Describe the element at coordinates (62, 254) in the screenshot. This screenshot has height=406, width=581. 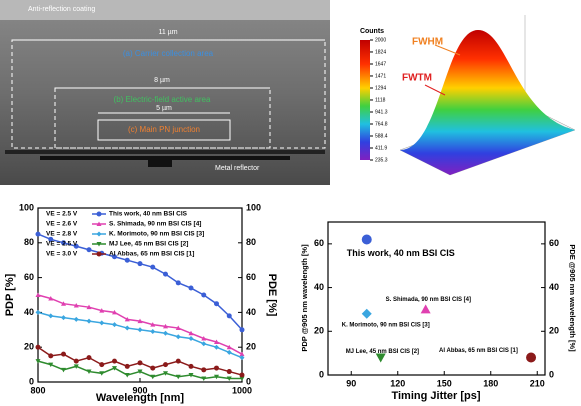
I see `legend-voltage: VE = 3.0 V` at that location.